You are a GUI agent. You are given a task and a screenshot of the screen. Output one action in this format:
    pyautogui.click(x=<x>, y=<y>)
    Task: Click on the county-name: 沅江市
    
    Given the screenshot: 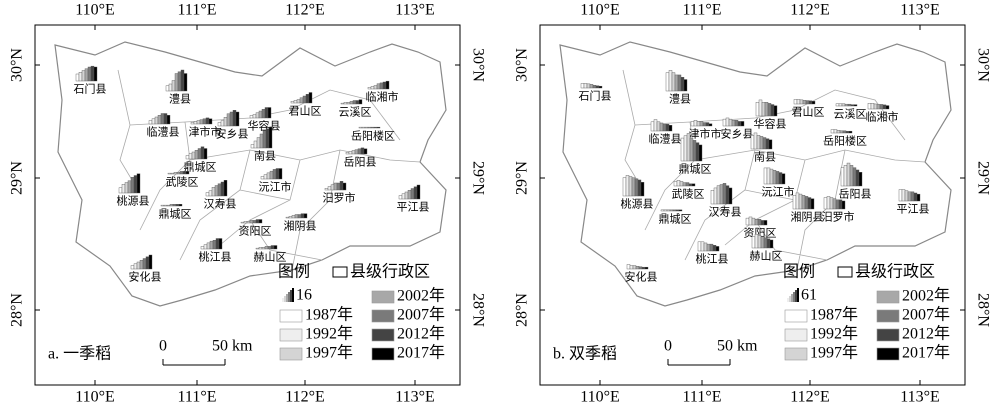 What is the action you would take?
    pyautogui.click(x=275, y=187)
    